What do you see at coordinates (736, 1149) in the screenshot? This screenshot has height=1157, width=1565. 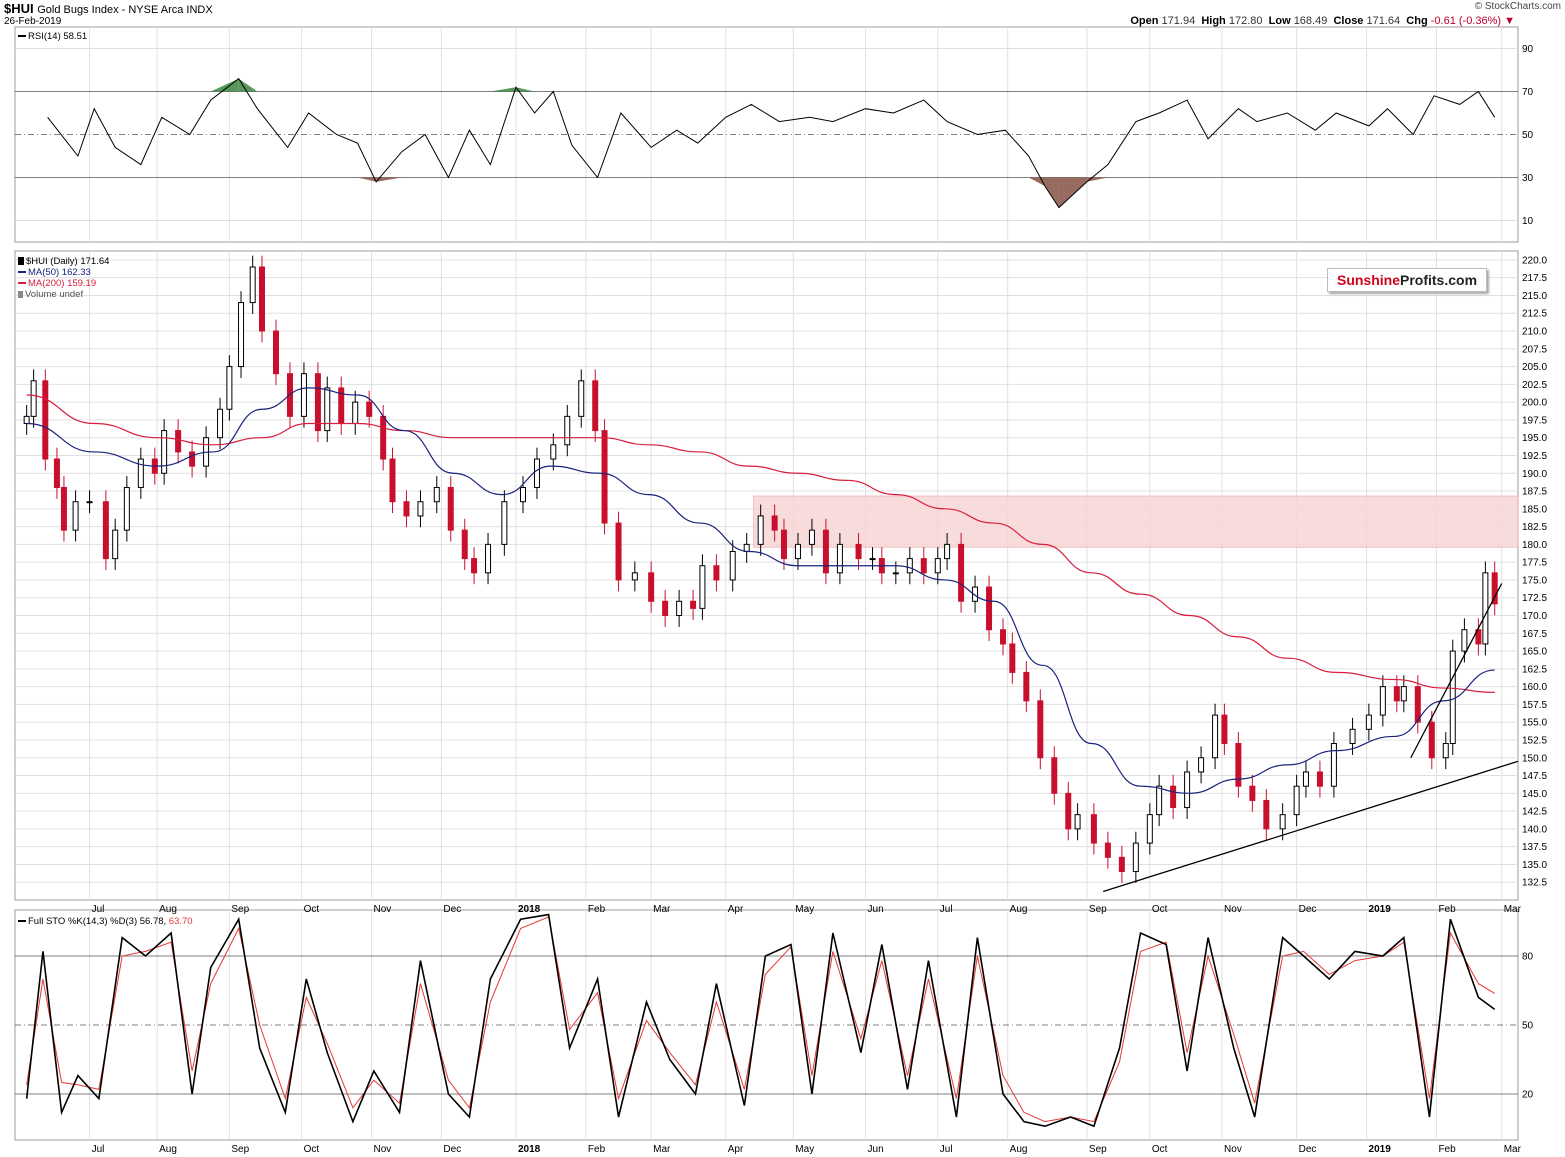 I see `x-tick-label-bottom: Apr` at bounding box center [736, 1149].